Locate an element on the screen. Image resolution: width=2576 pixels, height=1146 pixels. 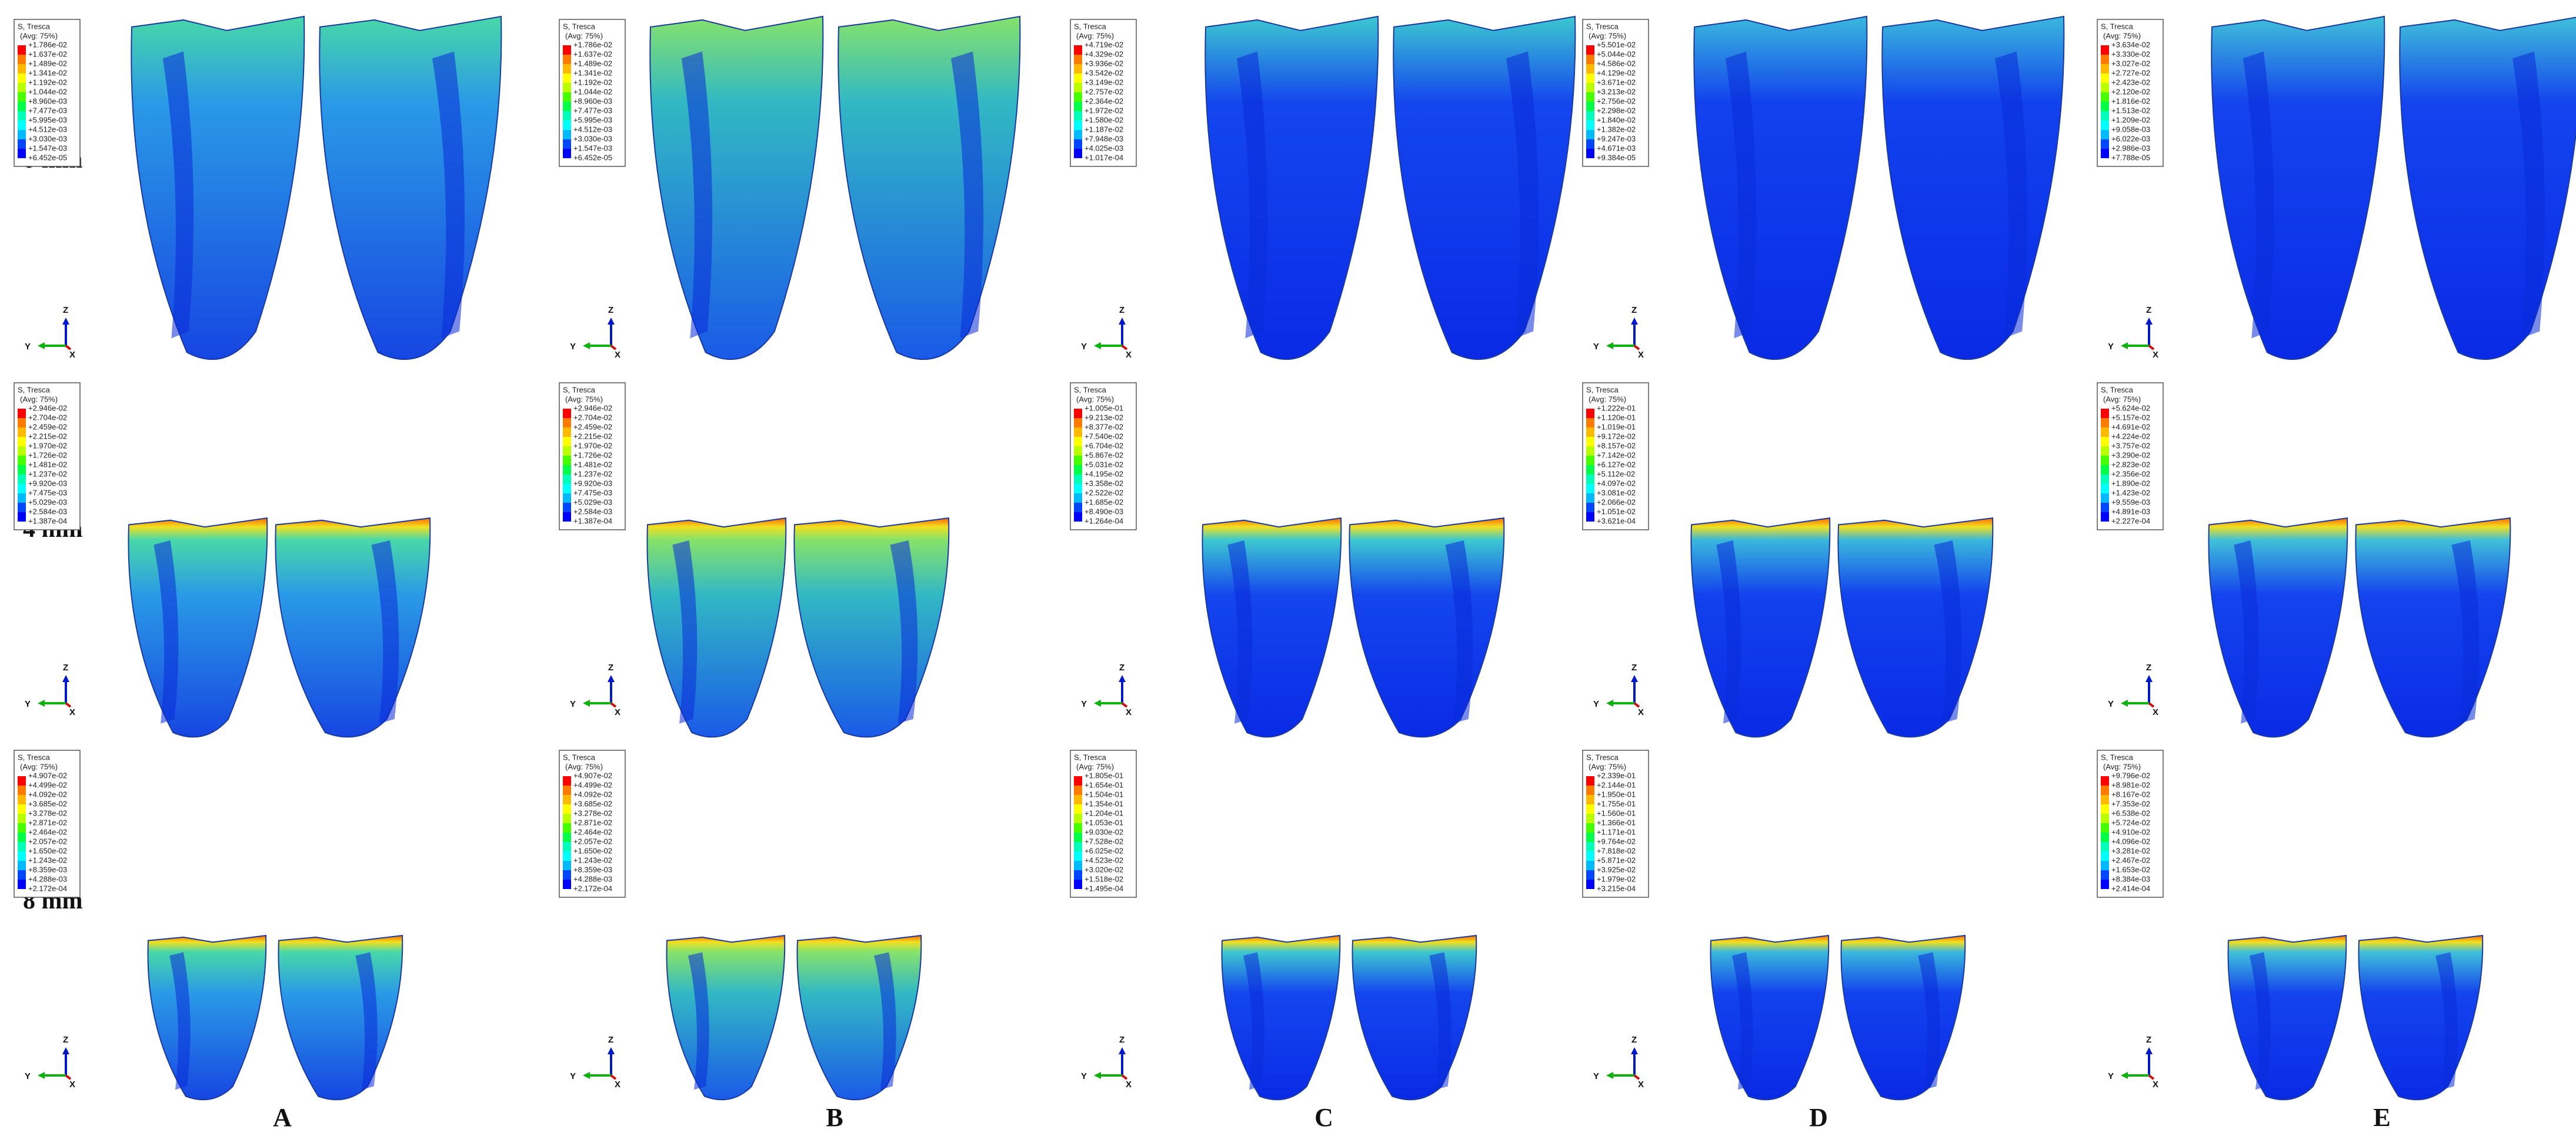
legend-value: +5.112e-02 is located at coordinates (1616, 474).